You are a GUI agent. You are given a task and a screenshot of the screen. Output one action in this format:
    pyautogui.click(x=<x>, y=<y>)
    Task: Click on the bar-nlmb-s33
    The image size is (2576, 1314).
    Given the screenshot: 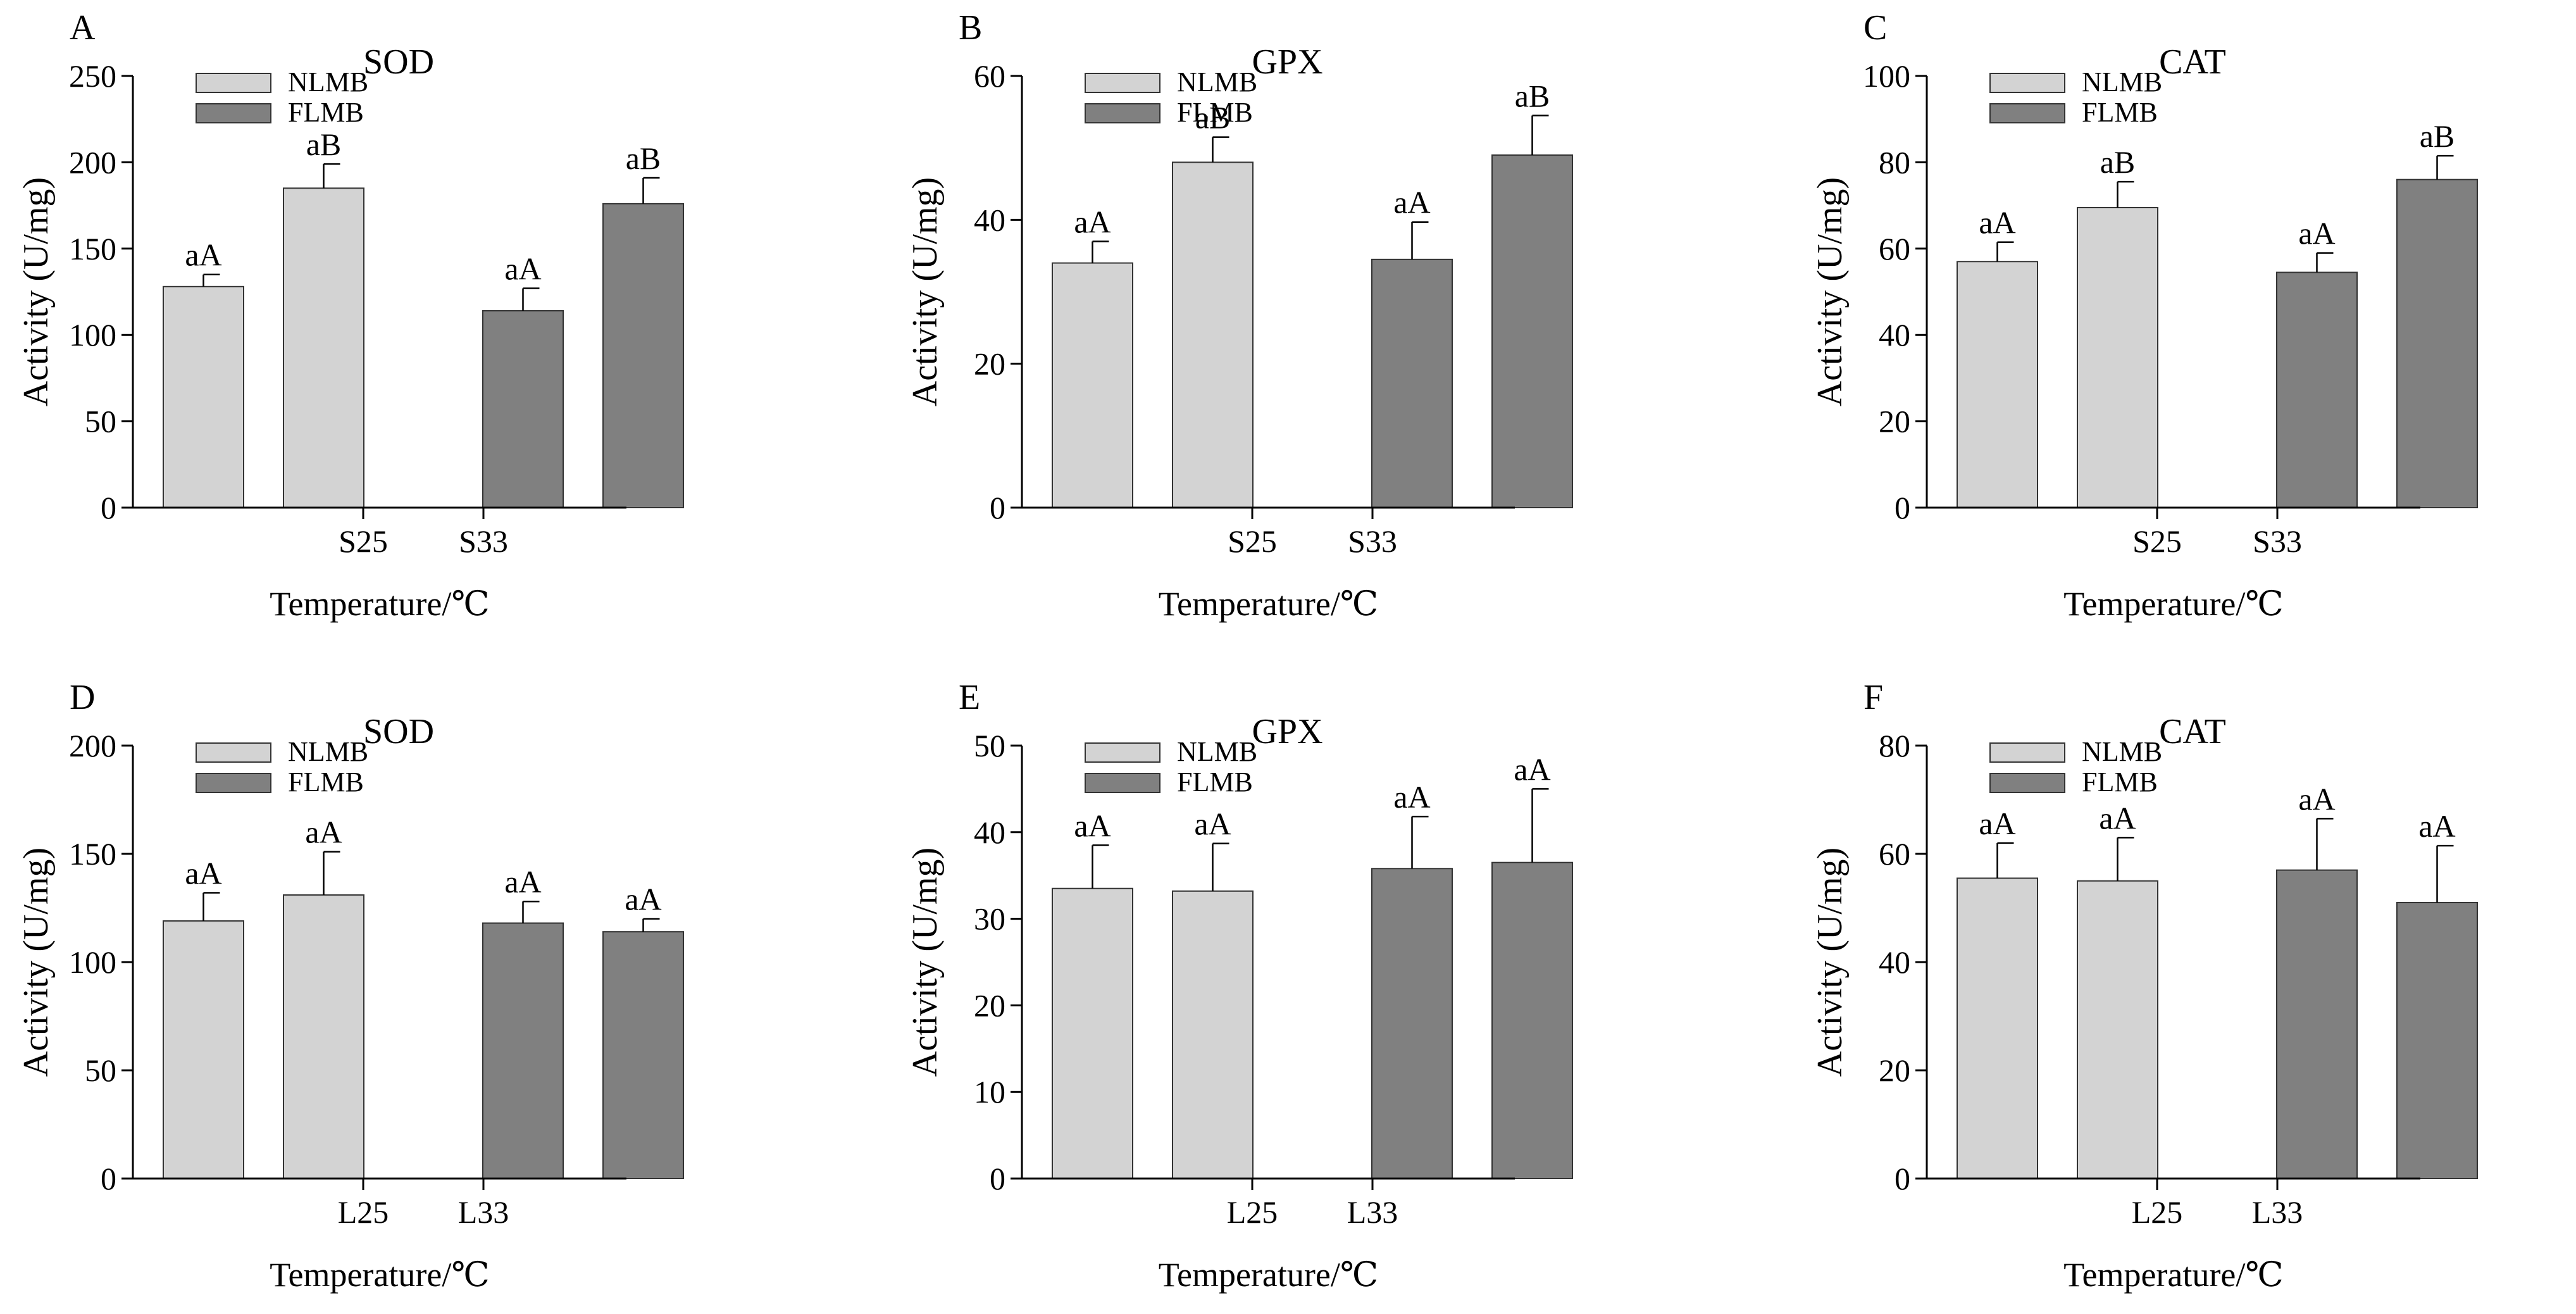 What is the action you would take?
    pyautogui.click(x=323, y=347)
    